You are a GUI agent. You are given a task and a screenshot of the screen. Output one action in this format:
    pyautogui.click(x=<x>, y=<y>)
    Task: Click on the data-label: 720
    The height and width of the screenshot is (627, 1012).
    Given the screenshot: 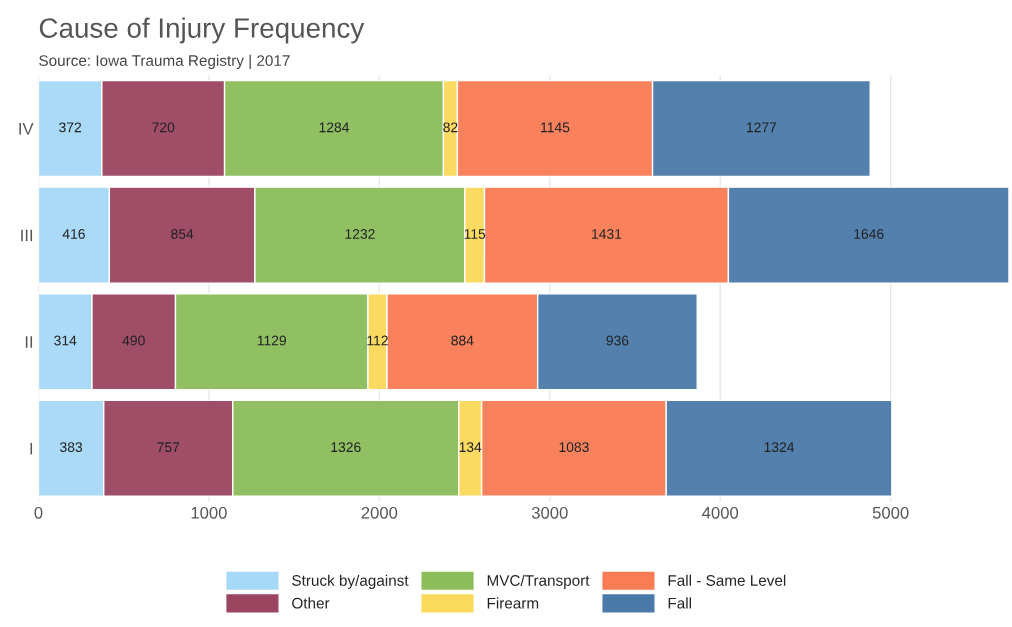 What is the action you would take?
    pyautogui.click(x=163, y=127)
    